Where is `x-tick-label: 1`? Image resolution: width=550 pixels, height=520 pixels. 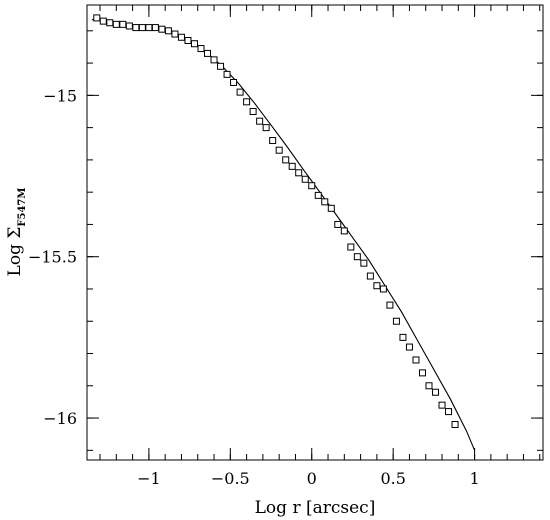
x-tick-label: 1 is located at coordinates (475, 478).